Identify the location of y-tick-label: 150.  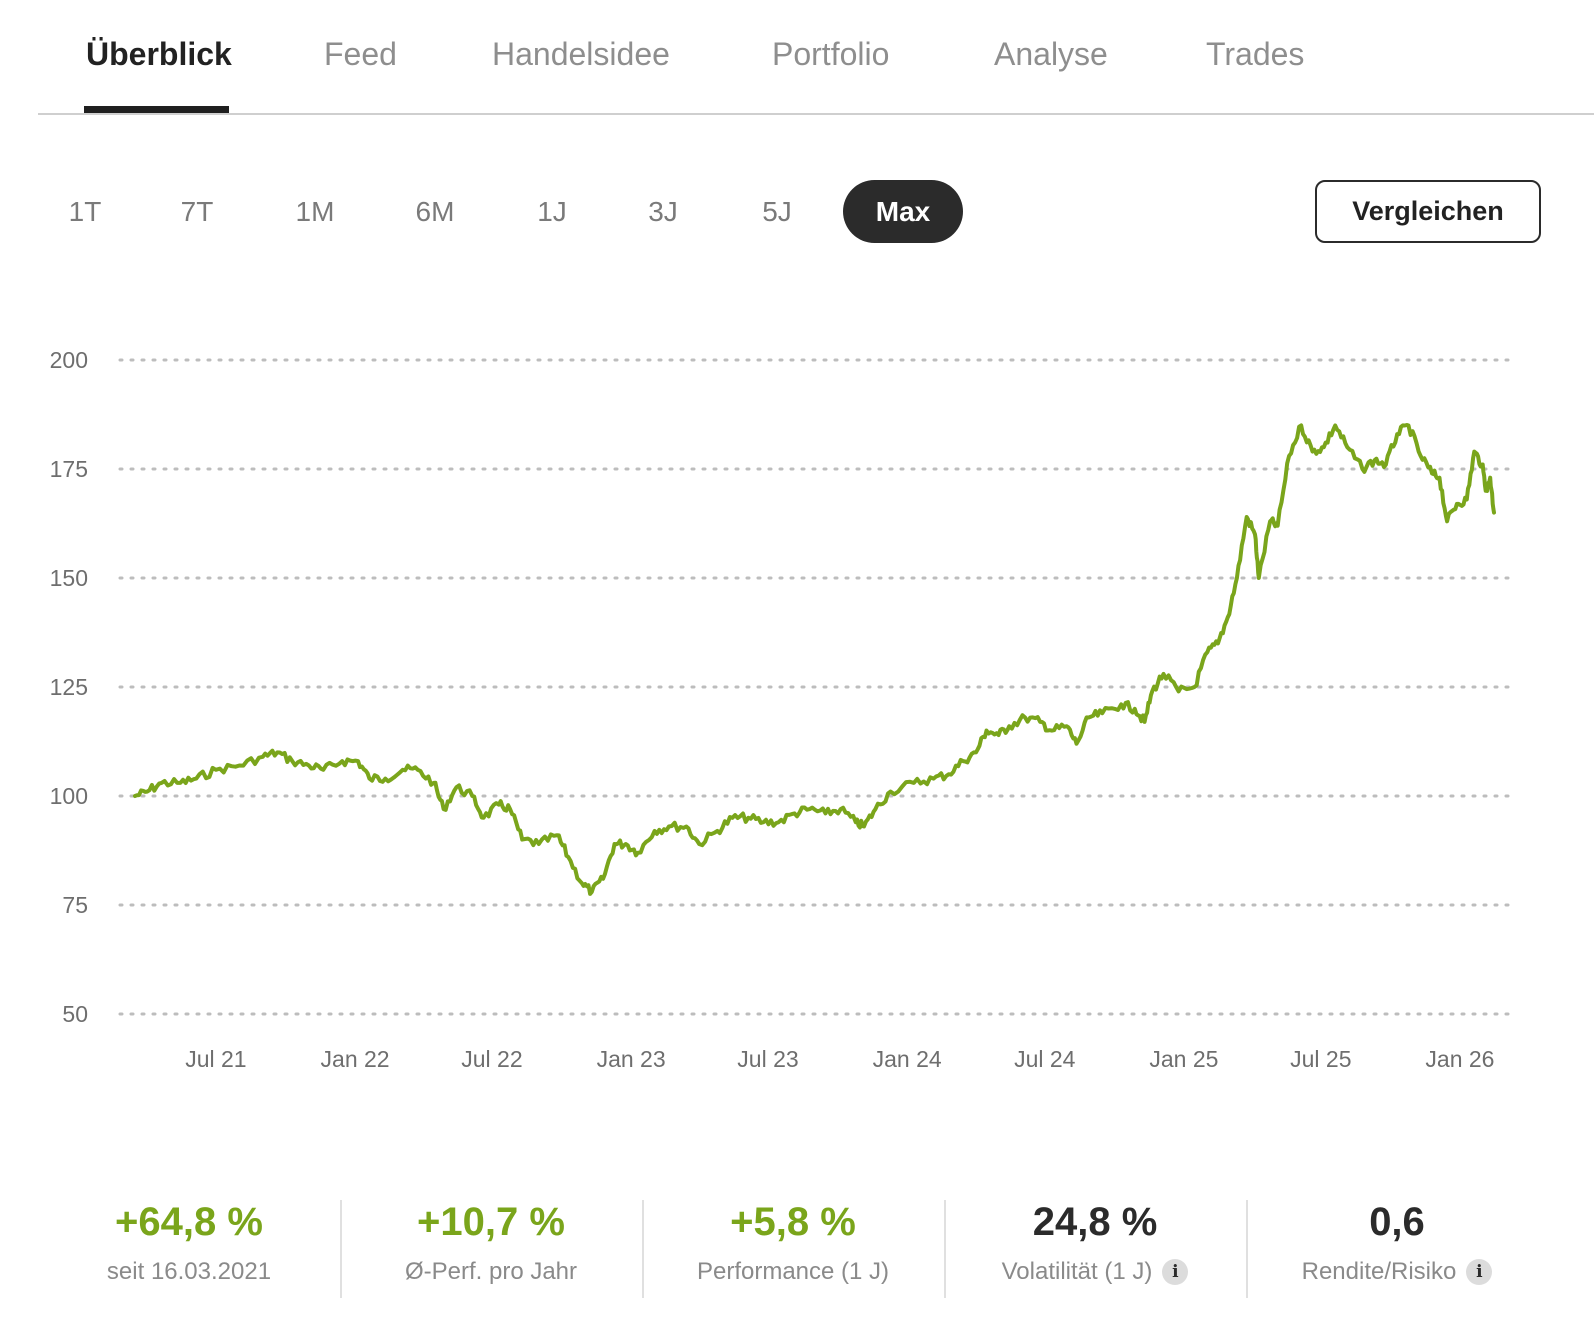
(69, 578).